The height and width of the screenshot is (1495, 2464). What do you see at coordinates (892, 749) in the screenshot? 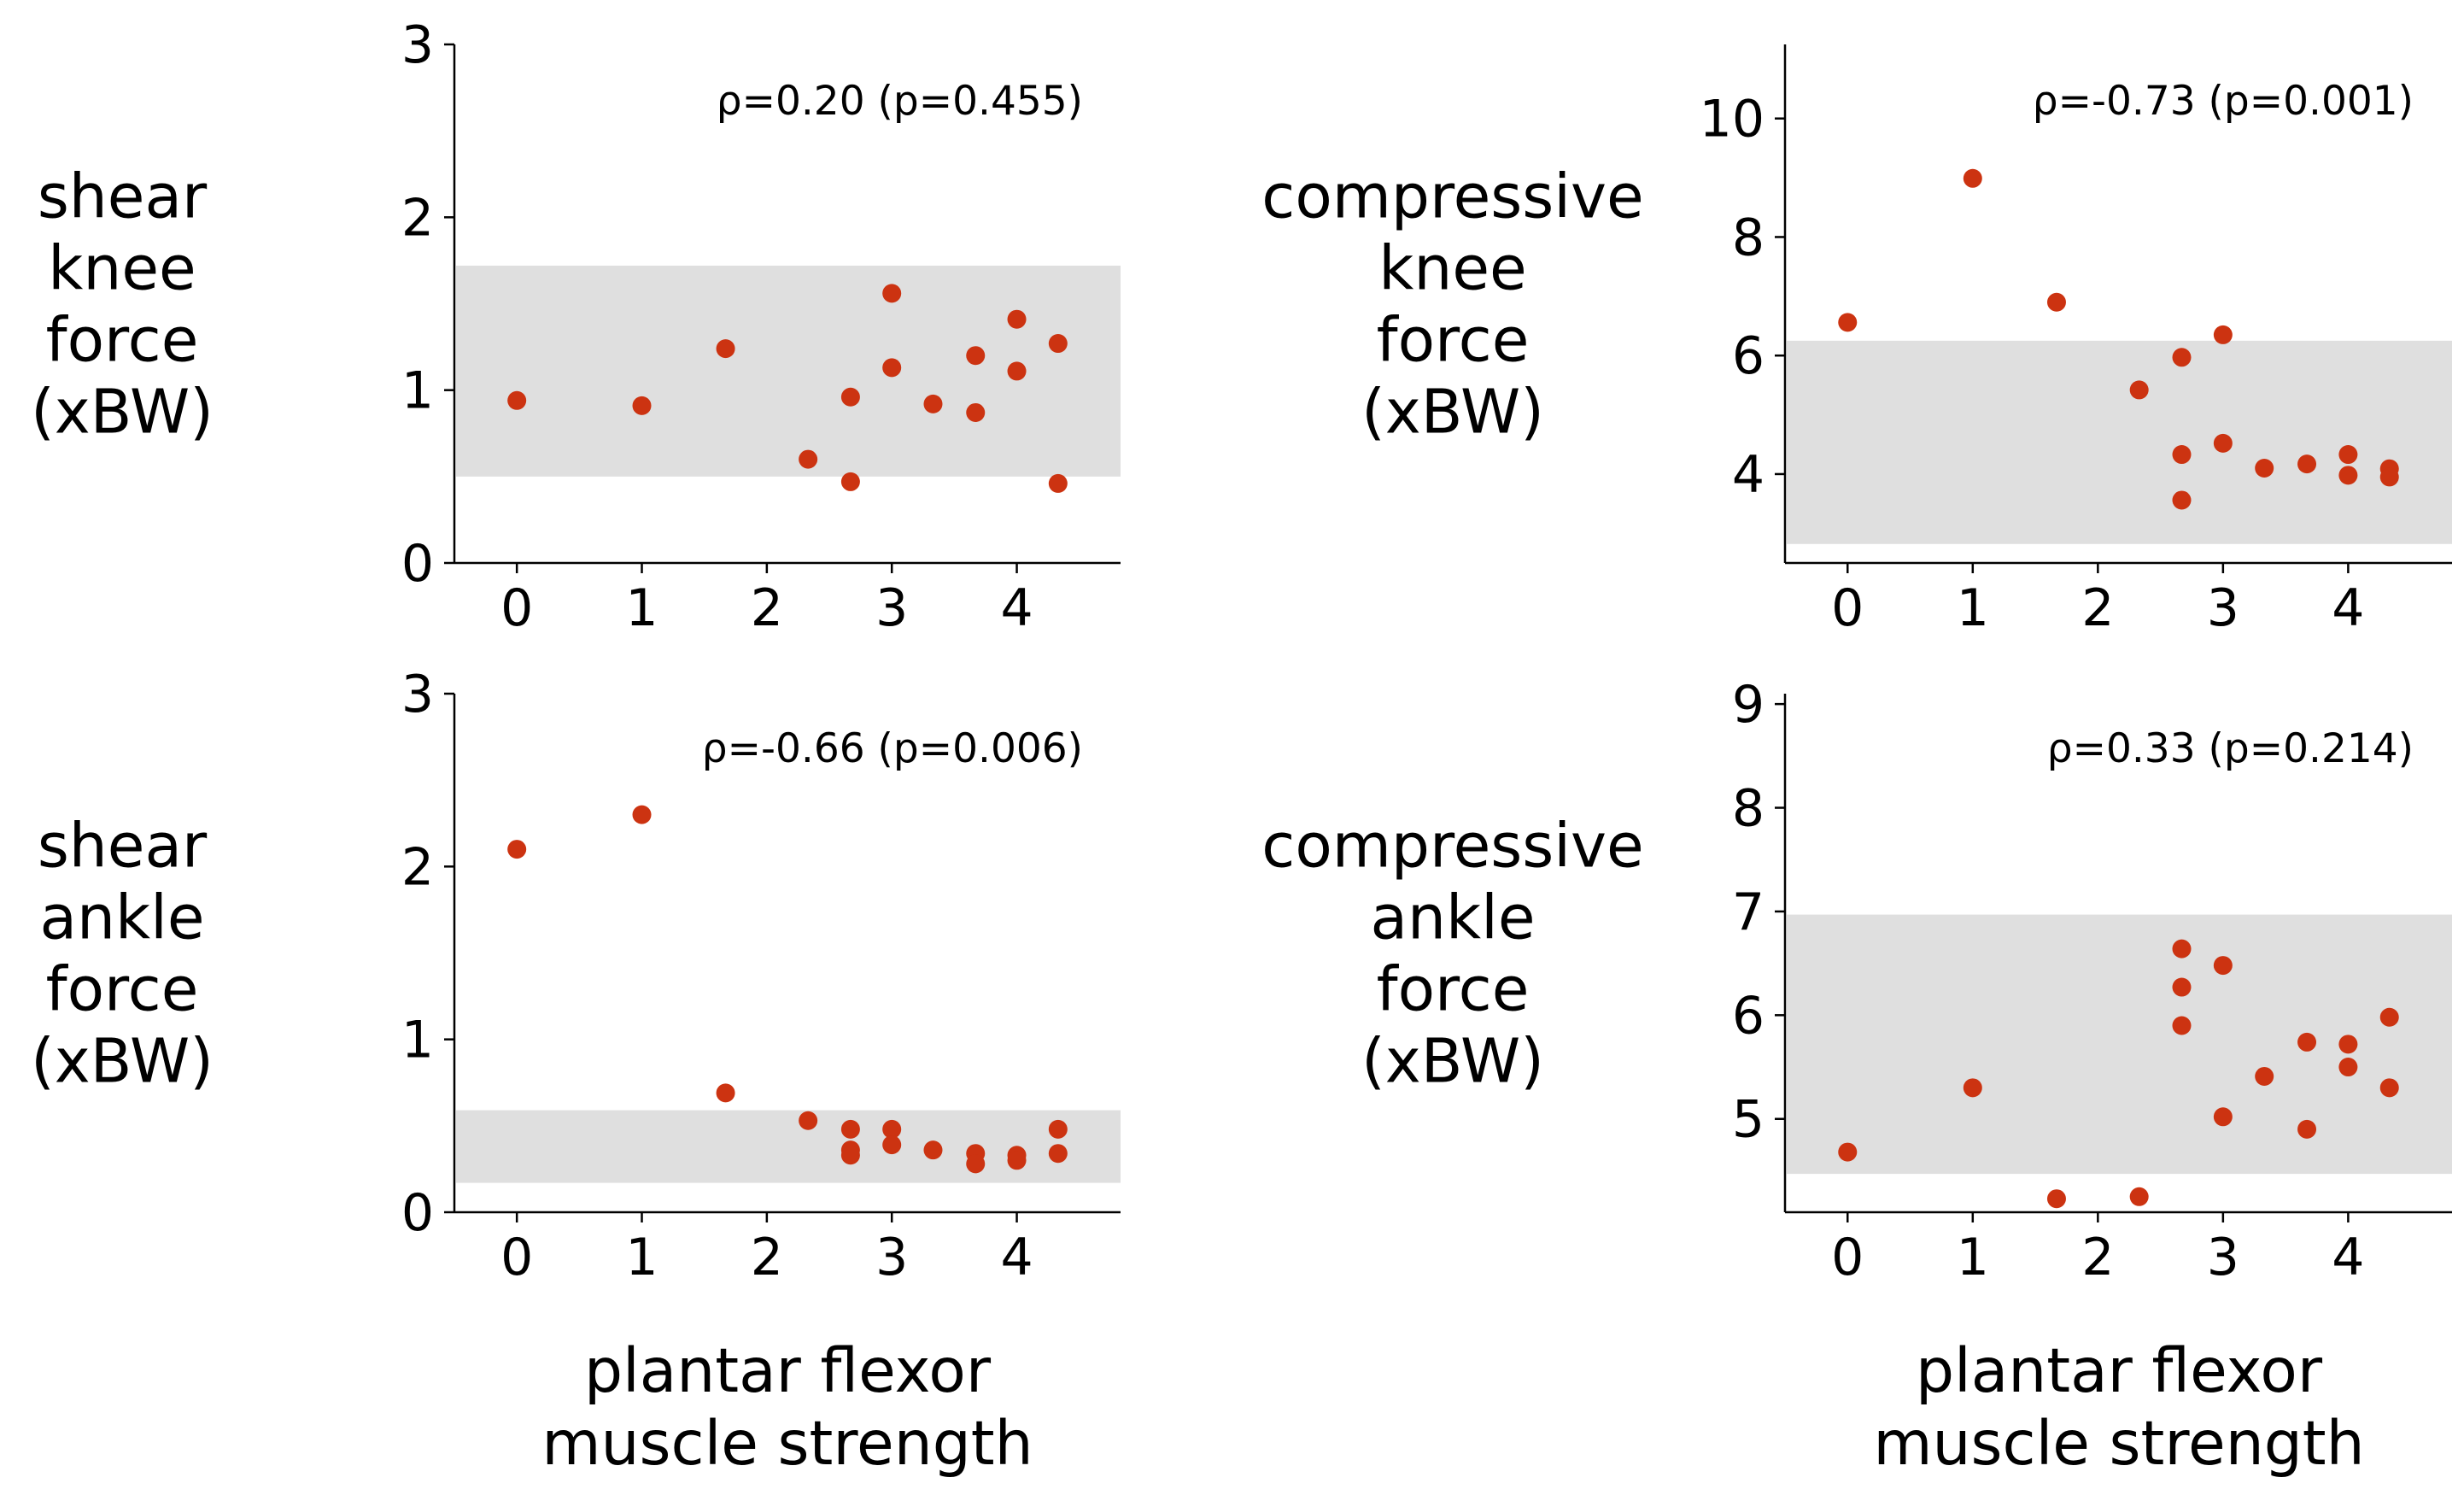
I see `correlation-annotation: ρ=-0.66 (p=0.006)` at bounding box center [892, 749].